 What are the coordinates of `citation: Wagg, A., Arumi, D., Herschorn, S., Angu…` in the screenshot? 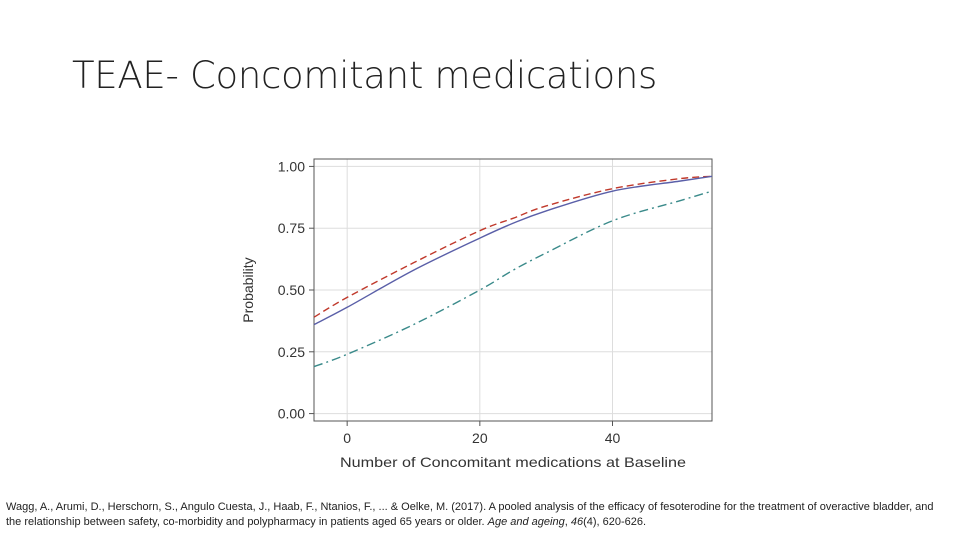 It's located at (476, 515).